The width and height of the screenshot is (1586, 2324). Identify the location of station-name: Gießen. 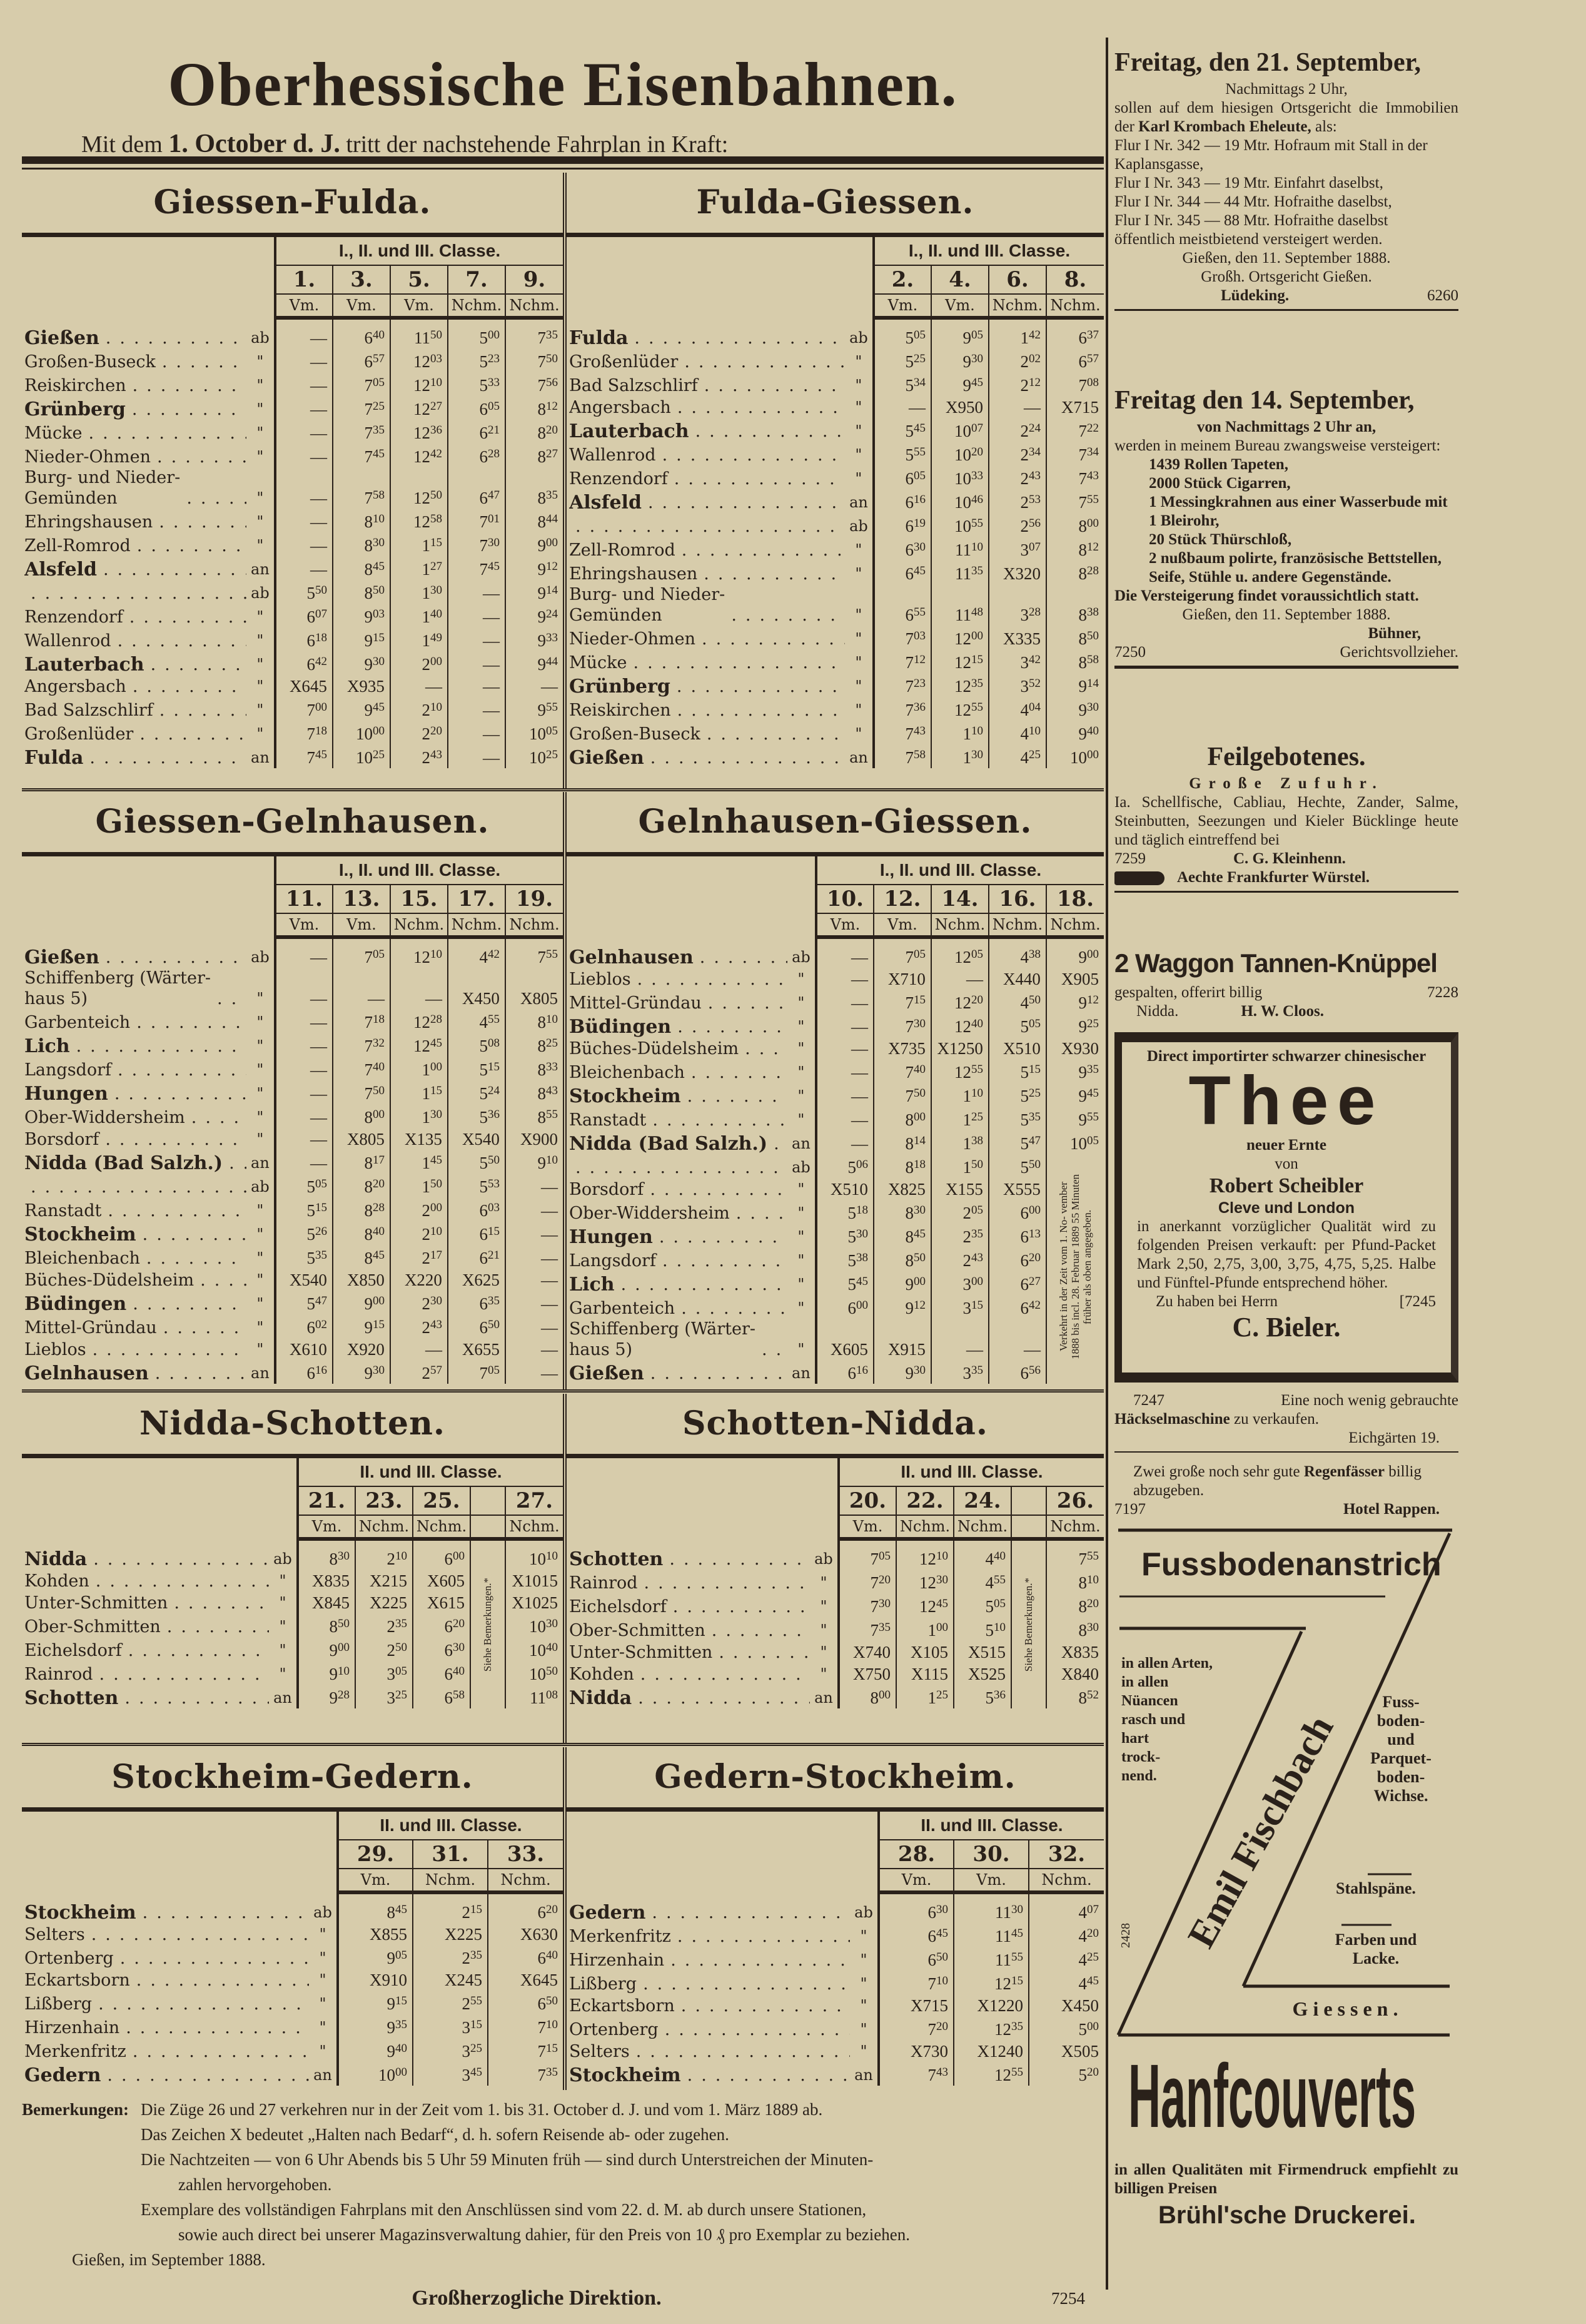
(606, 1373).